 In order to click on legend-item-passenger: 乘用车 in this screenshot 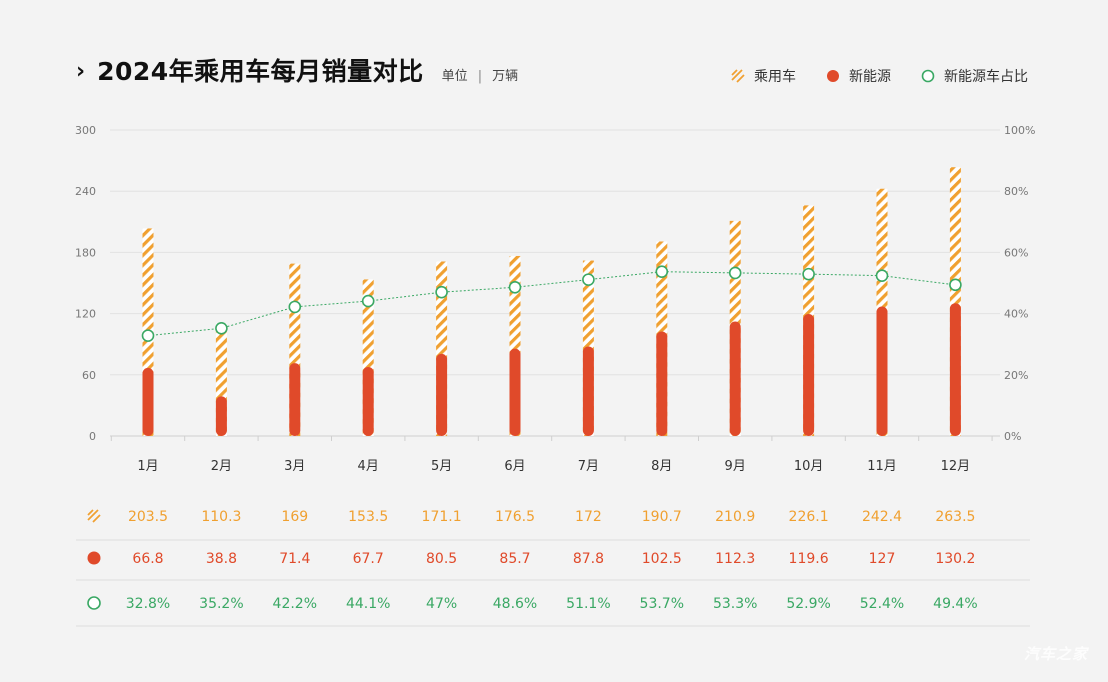, I will do `click(763, 76)`.